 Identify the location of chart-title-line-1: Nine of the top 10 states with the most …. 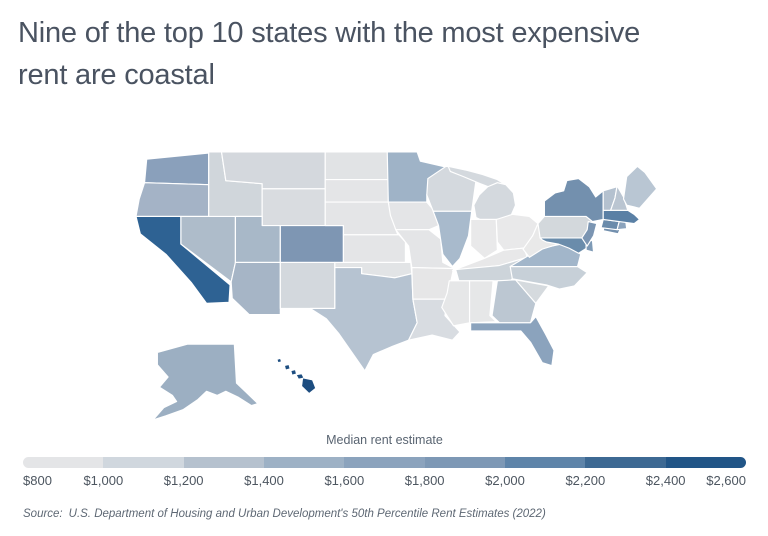
(329, 33).